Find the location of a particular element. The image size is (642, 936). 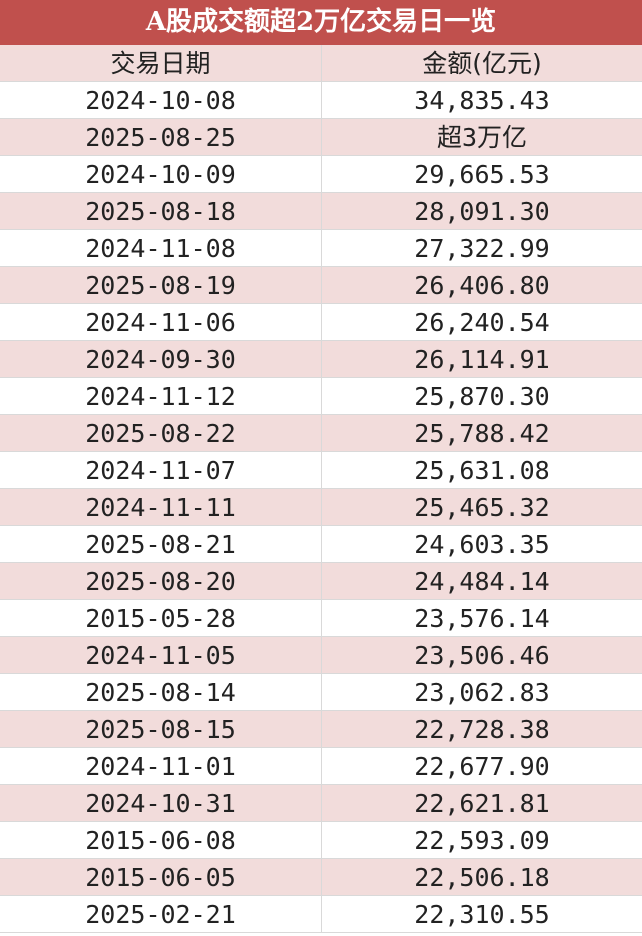

table-row: 2024-11-07 25,631.08 is located at coordinates (321, 470).